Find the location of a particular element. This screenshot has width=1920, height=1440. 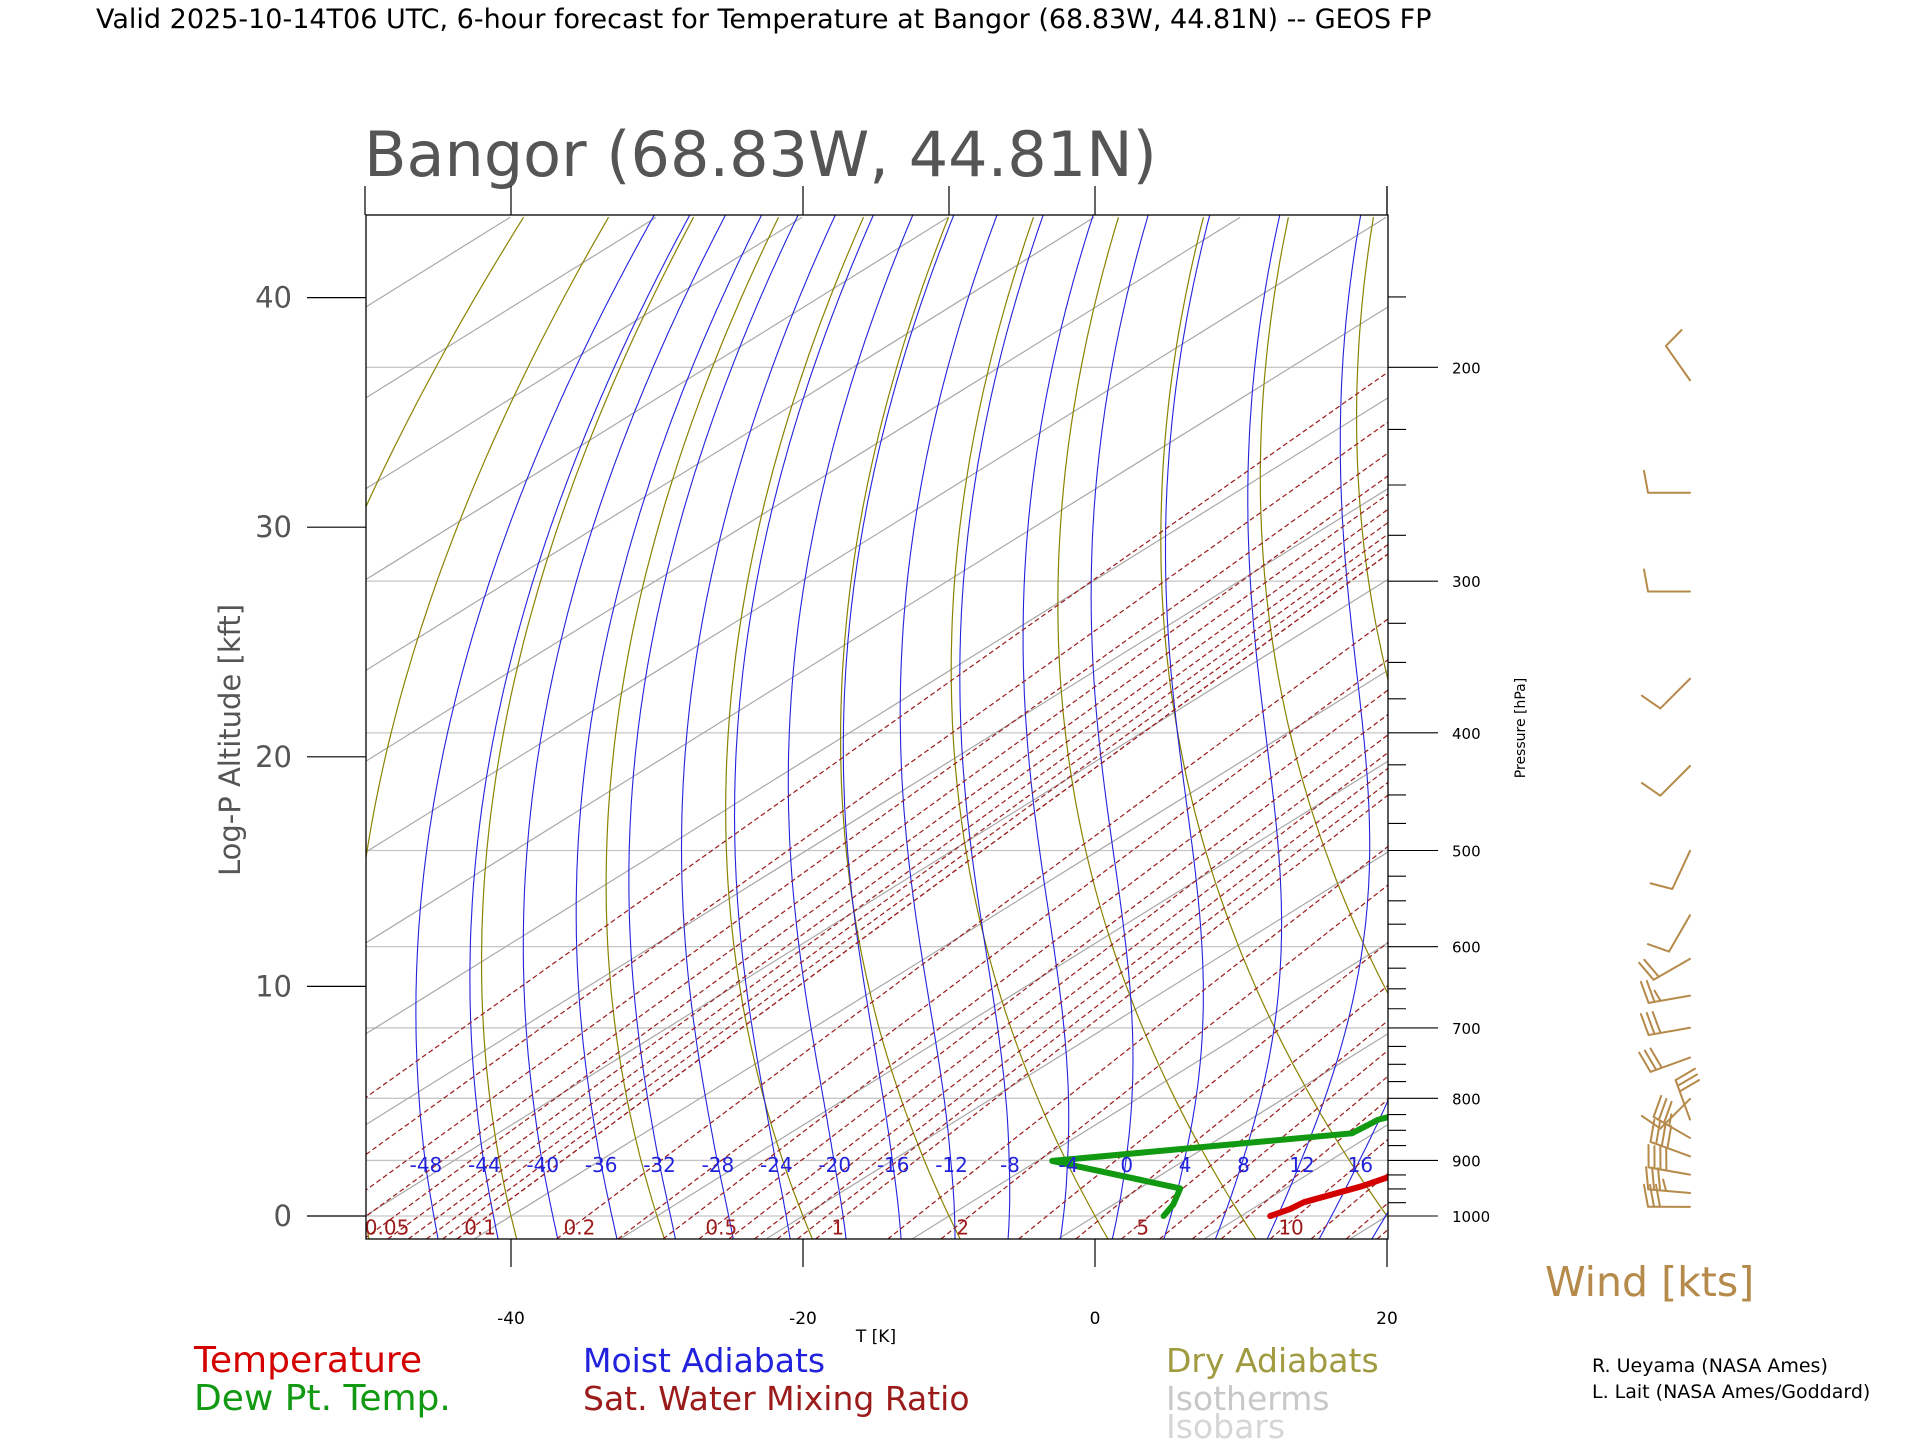

moist-adiabat-label: -16 is located at coordinates (893, 1165).